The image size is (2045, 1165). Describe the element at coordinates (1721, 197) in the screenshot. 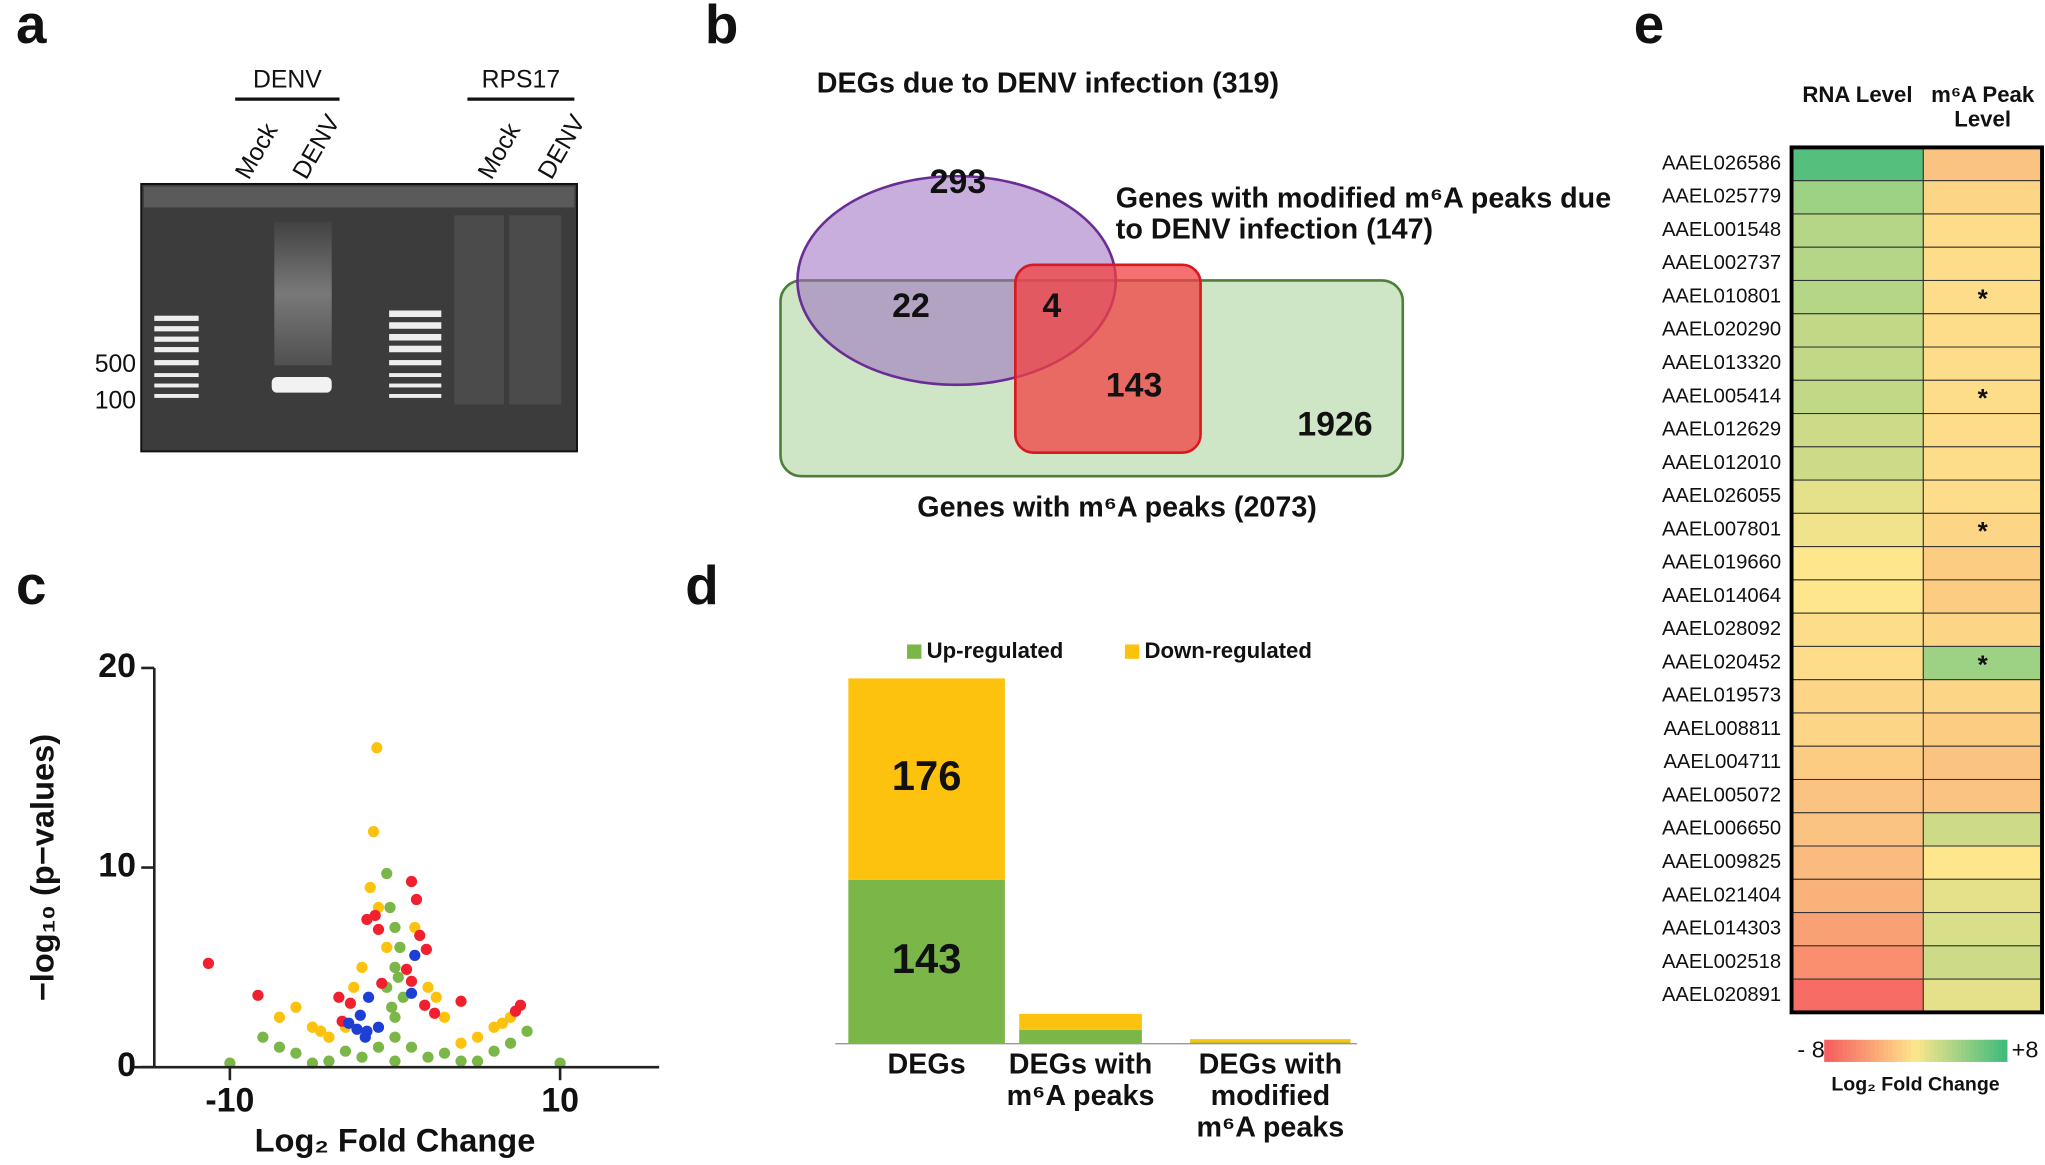

I see `row-label: AAEL025779` at that location.